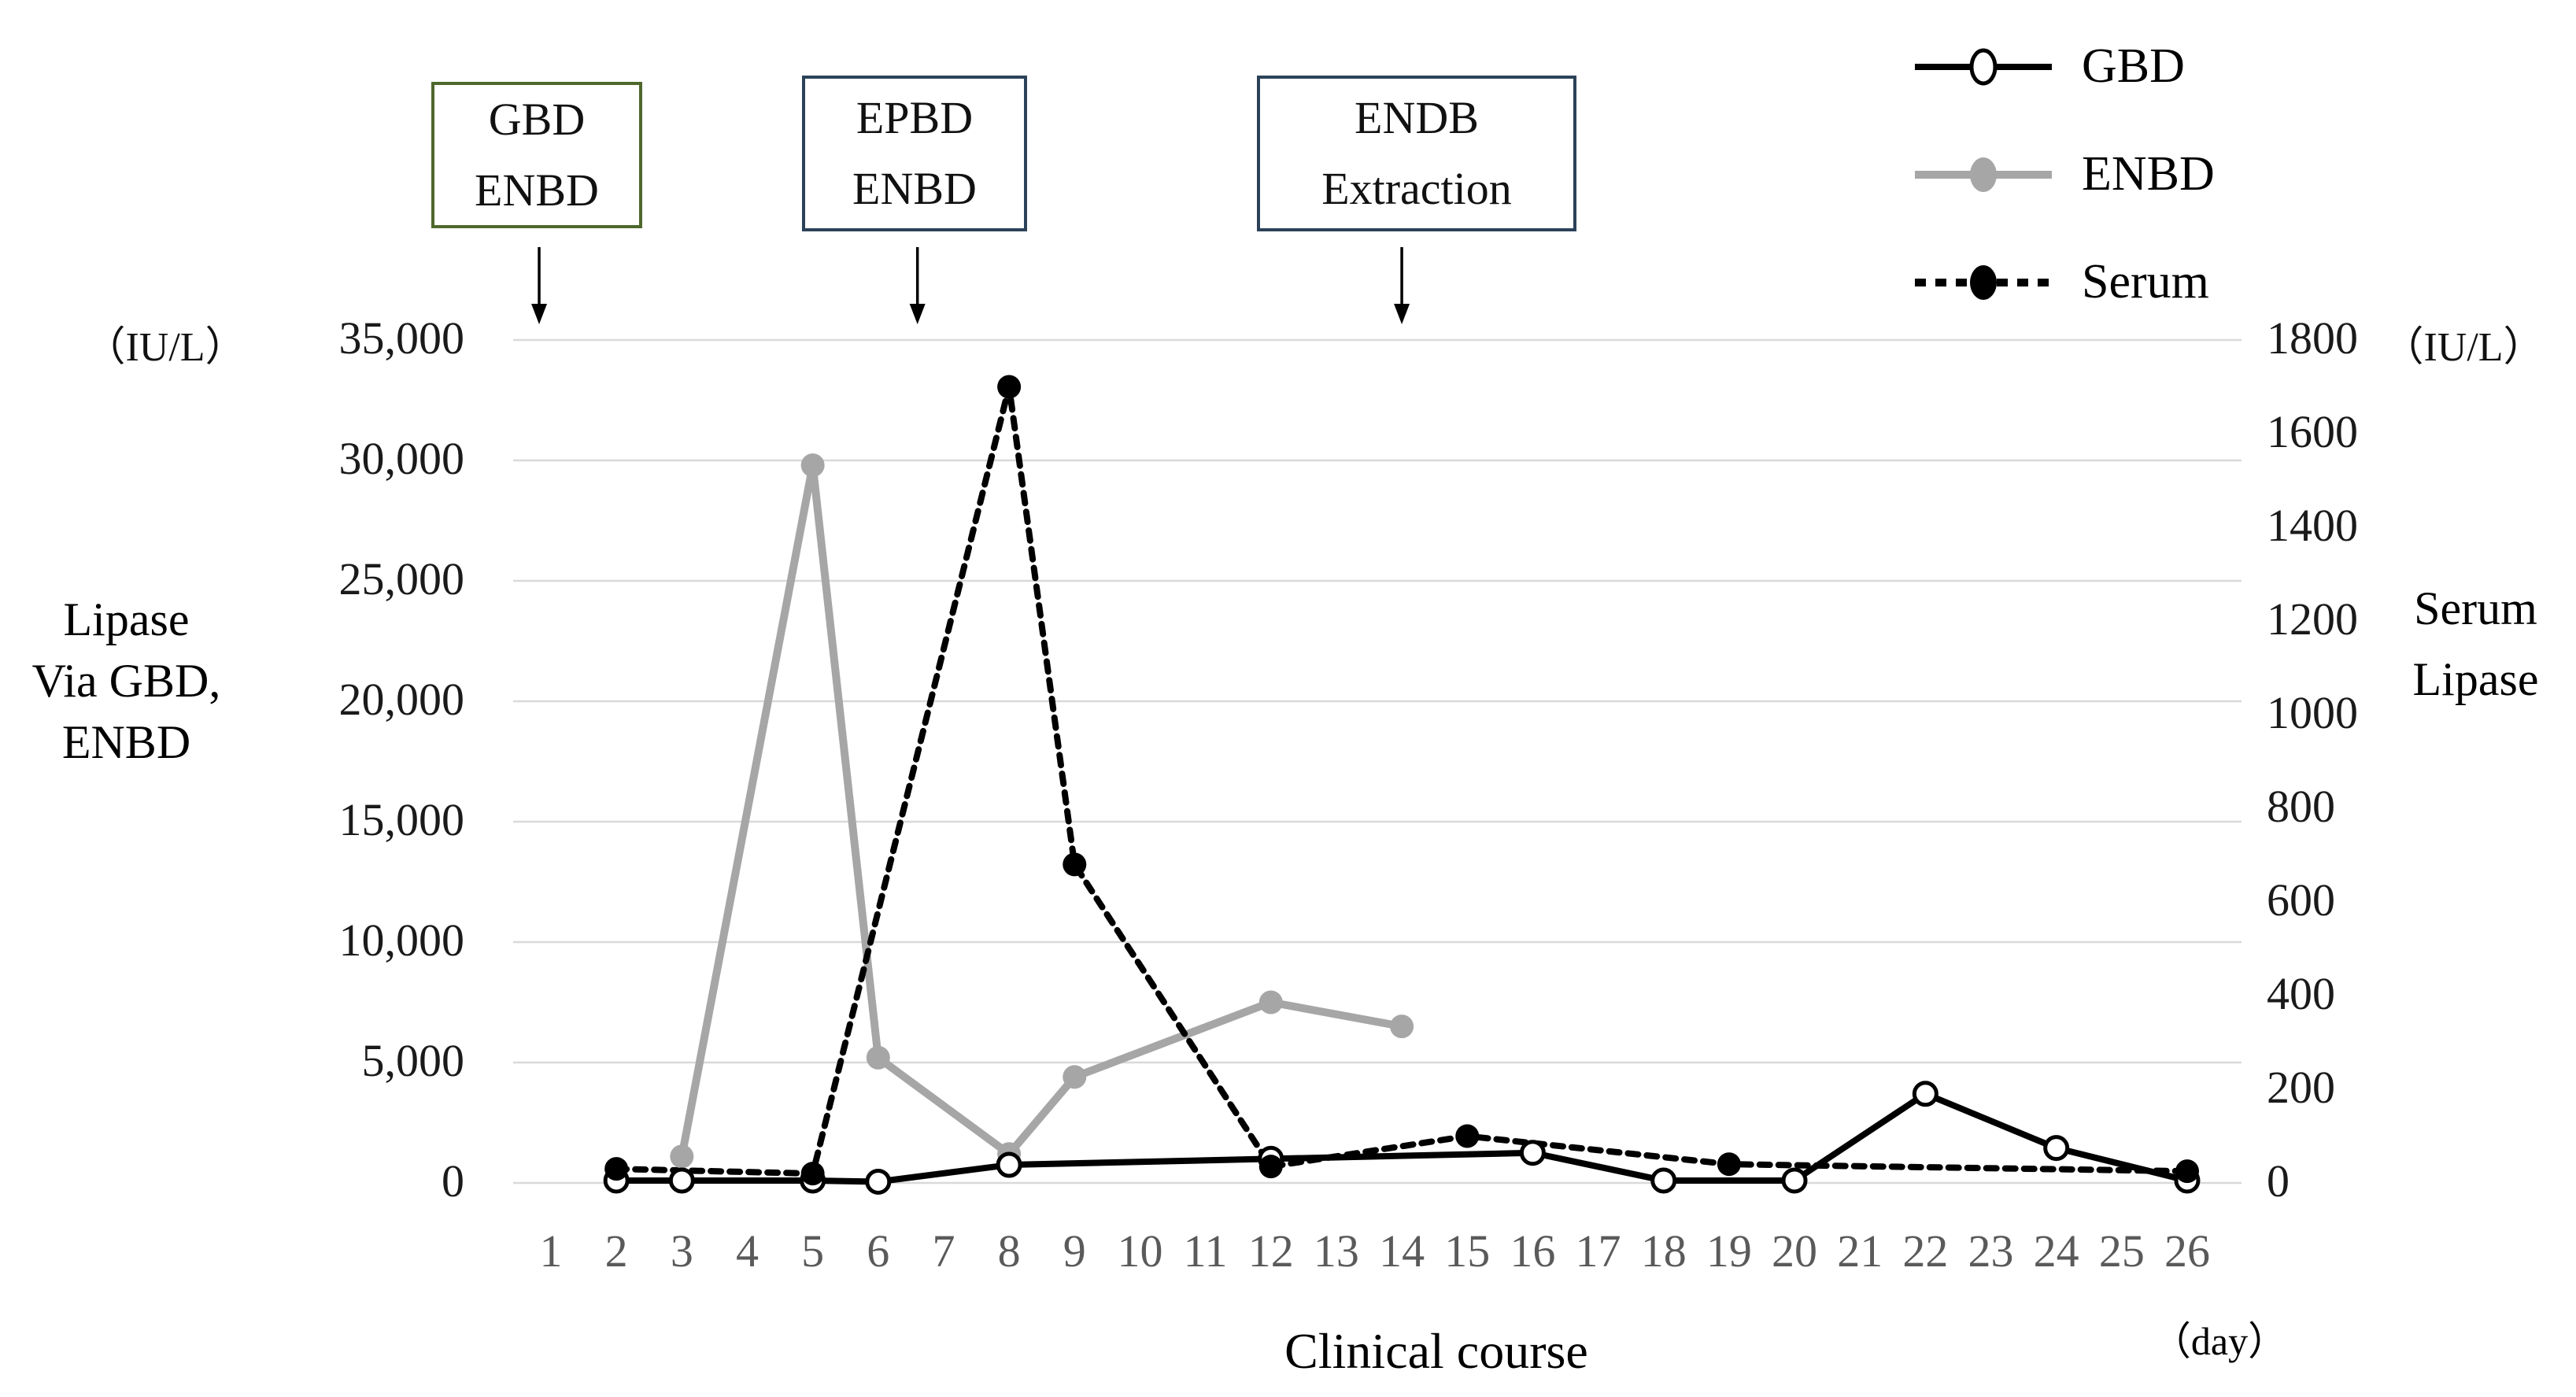 This screenshot has width=2576, height=1397. Describe the element at coordinates (1533, 1251) in the screenshot. I see `x-axis-tick: 16` at that location.